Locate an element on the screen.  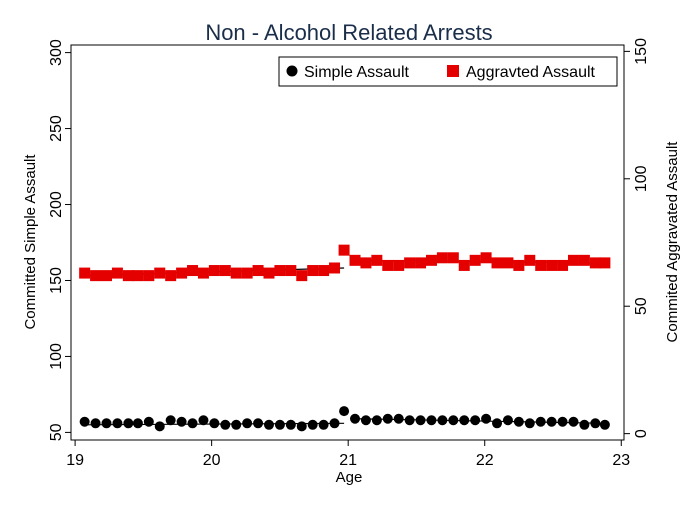
y-left-tick-label: 200 is located at coordinates (56, 204).